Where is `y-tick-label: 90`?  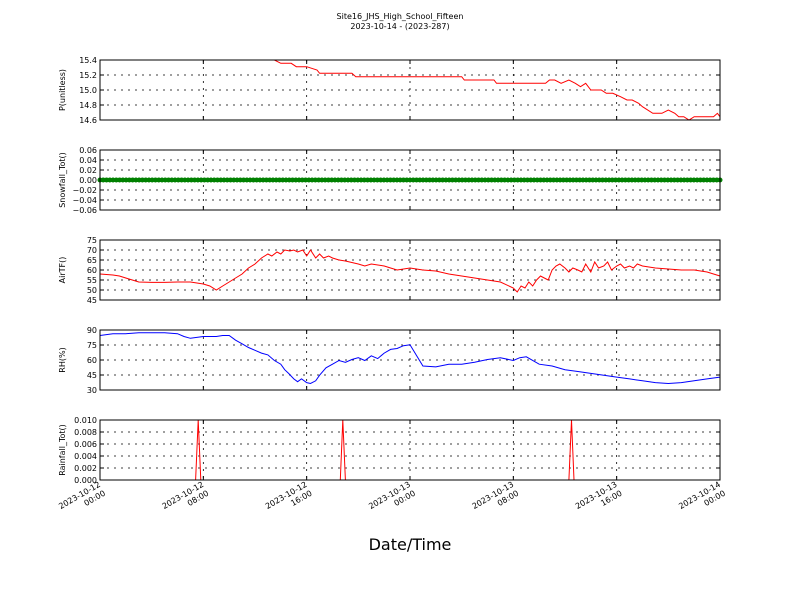
y-tick-label: 90 is located at coordinates (92, 330).